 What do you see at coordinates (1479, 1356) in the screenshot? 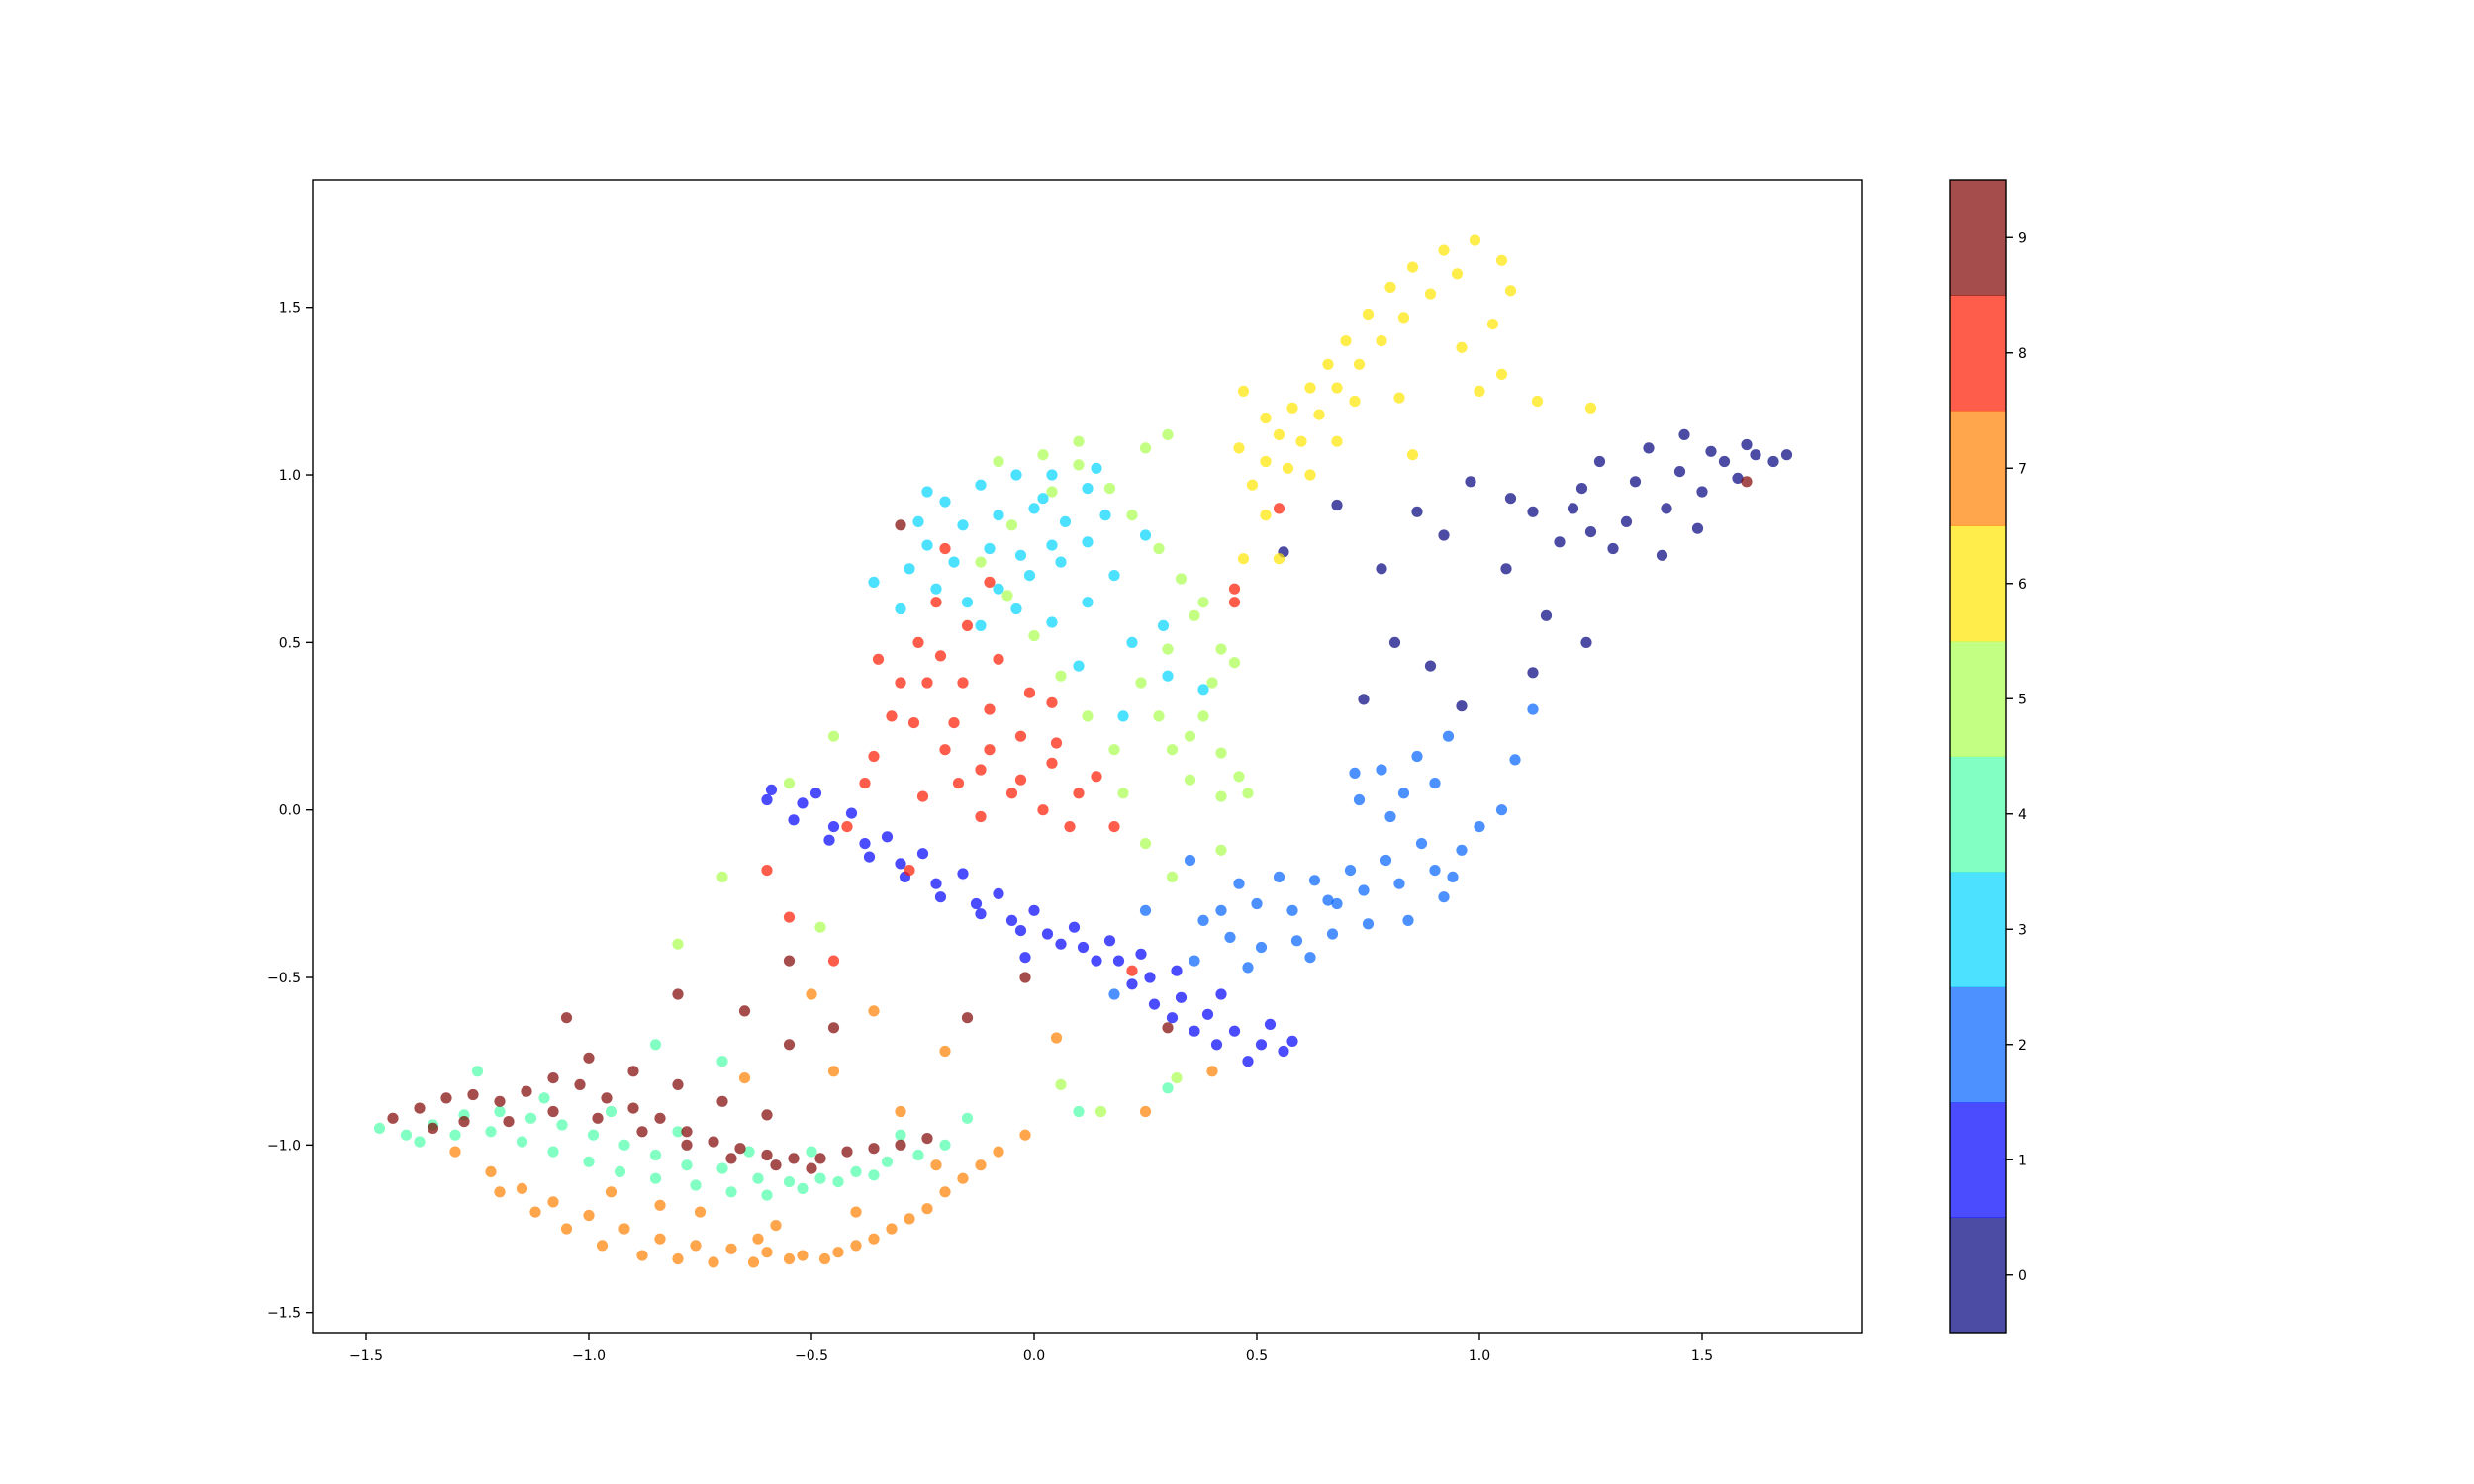
I see `x-tick-label: 1.0` at bounding box center [1479, 1356].